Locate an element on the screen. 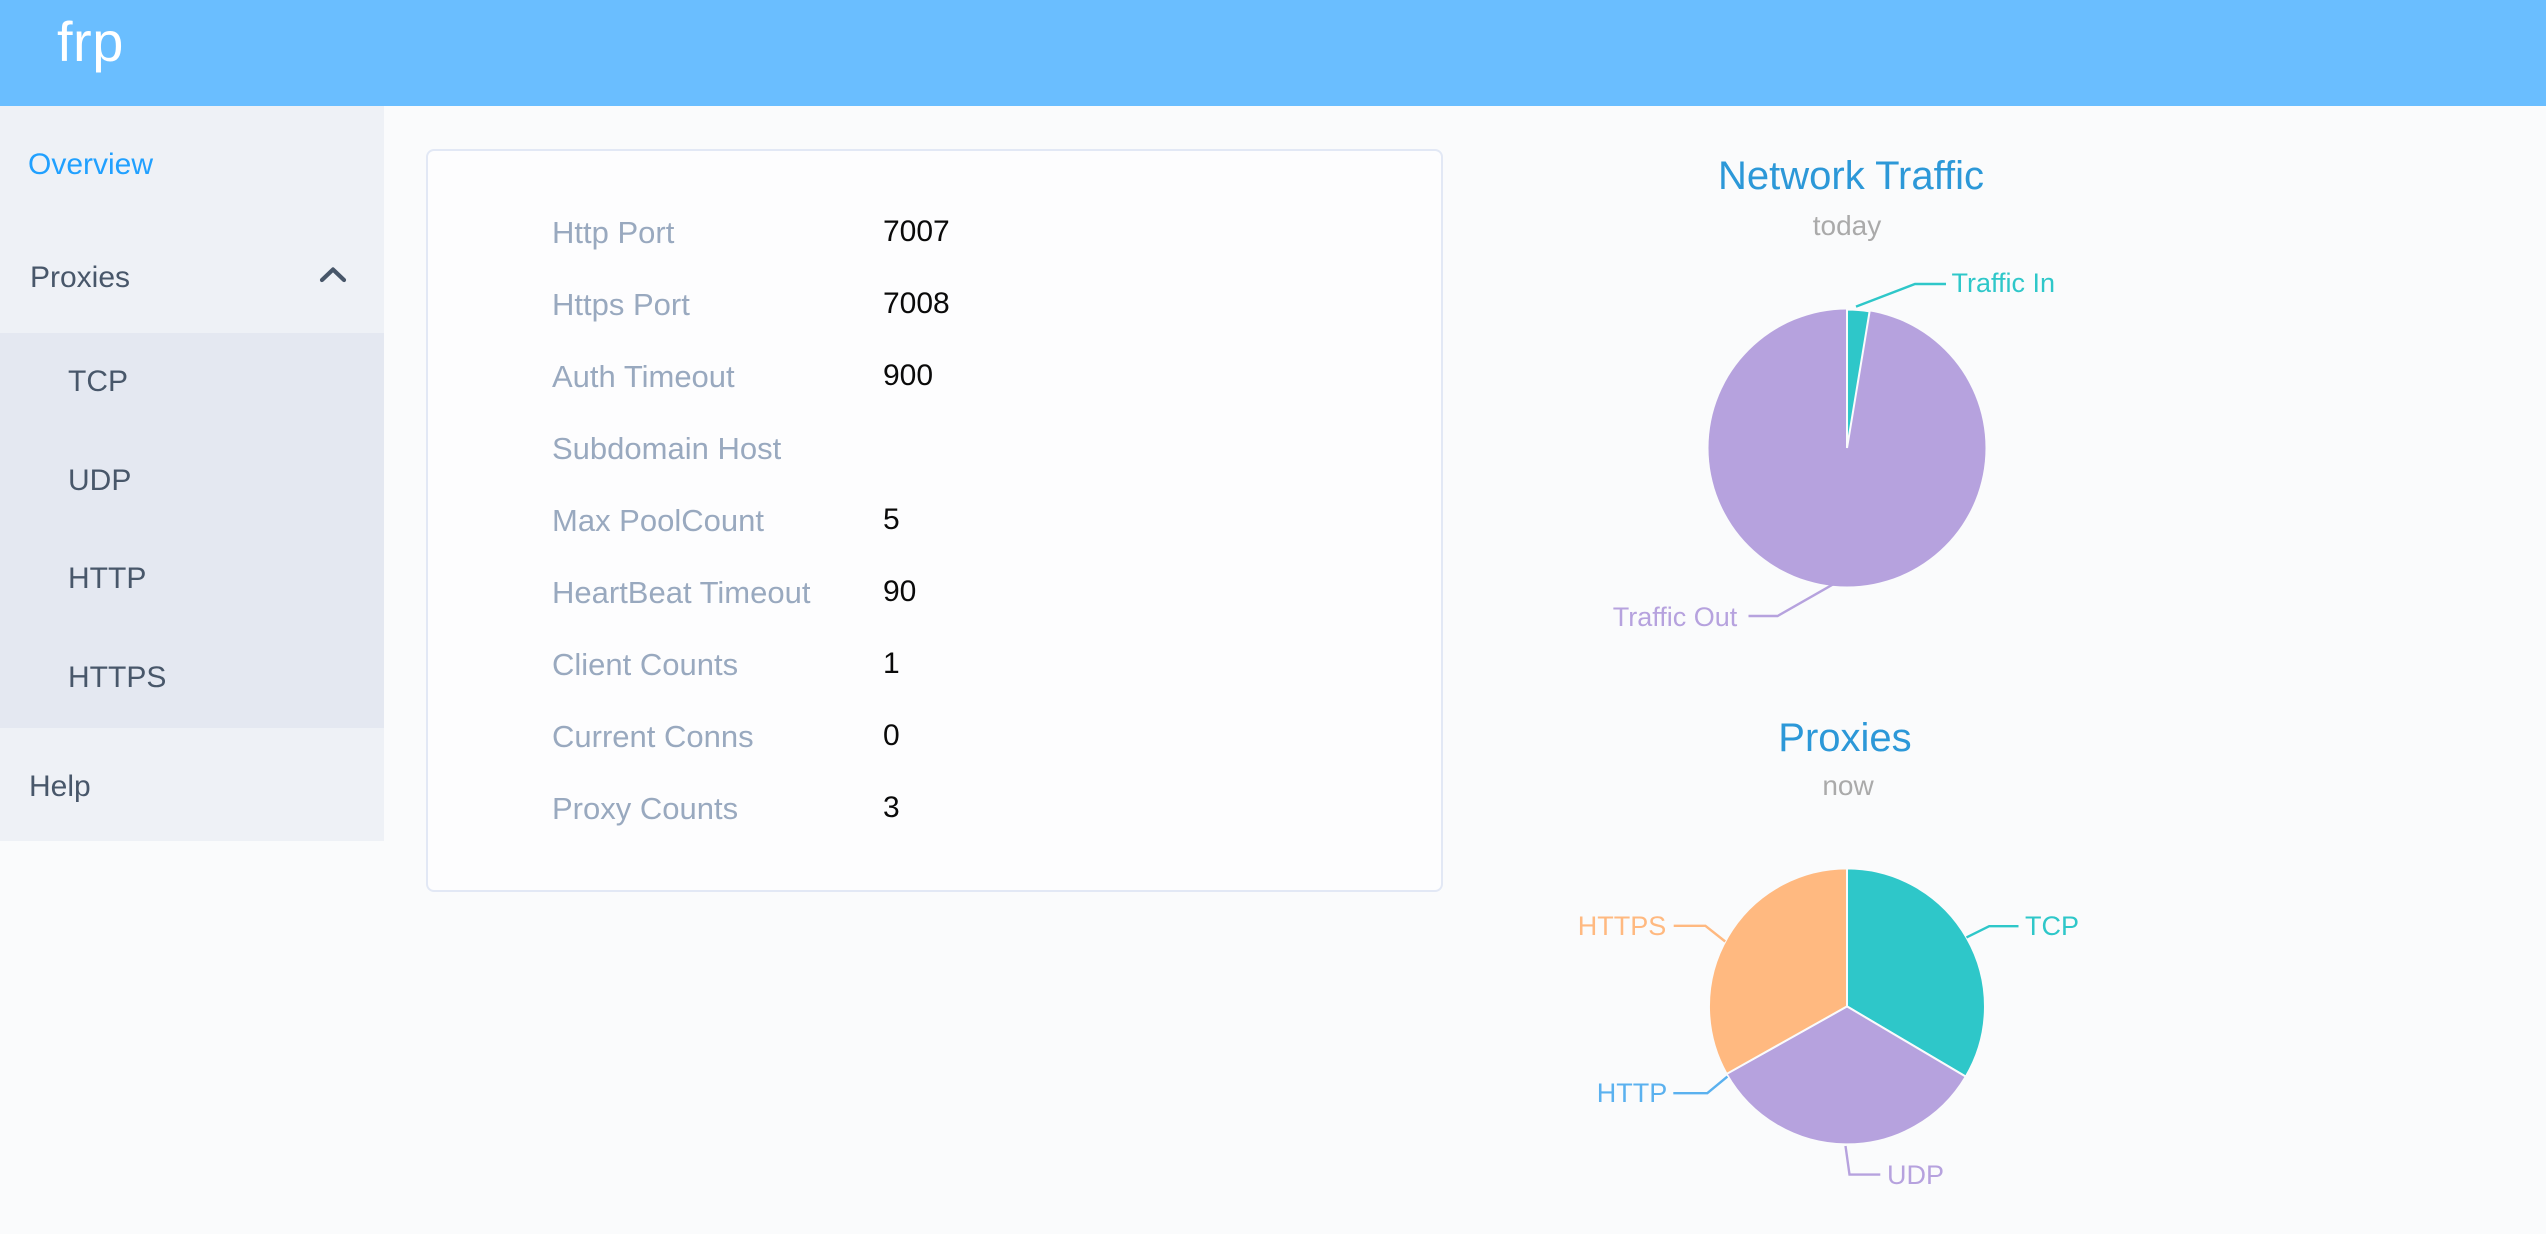 This screenshot has width=2546, height=1234. svg-text: Proxies is located at coordinates (1844, 738).